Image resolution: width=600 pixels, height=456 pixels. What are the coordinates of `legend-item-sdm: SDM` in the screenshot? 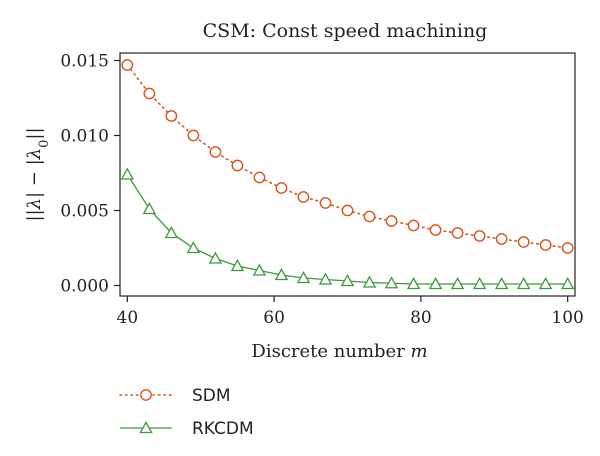 It's located at (175, 396).